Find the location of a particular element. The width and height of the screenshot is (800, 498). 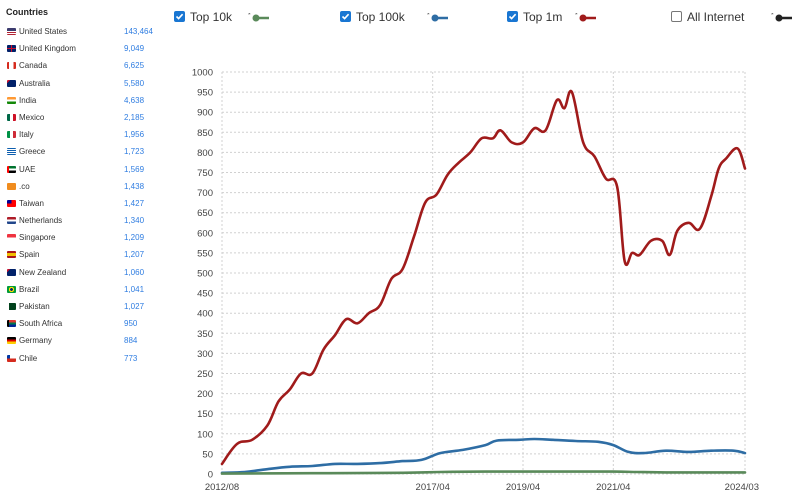

country-name: UAE is located at coordinates (27, 169).